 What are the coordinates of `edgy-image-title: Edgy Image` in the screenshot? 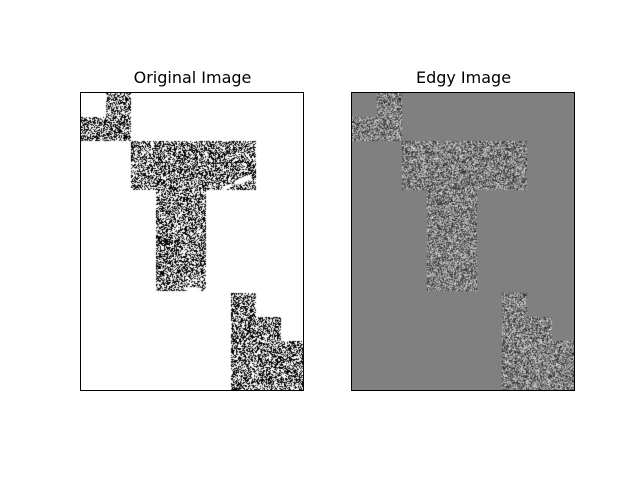 It's located at (463, 77).